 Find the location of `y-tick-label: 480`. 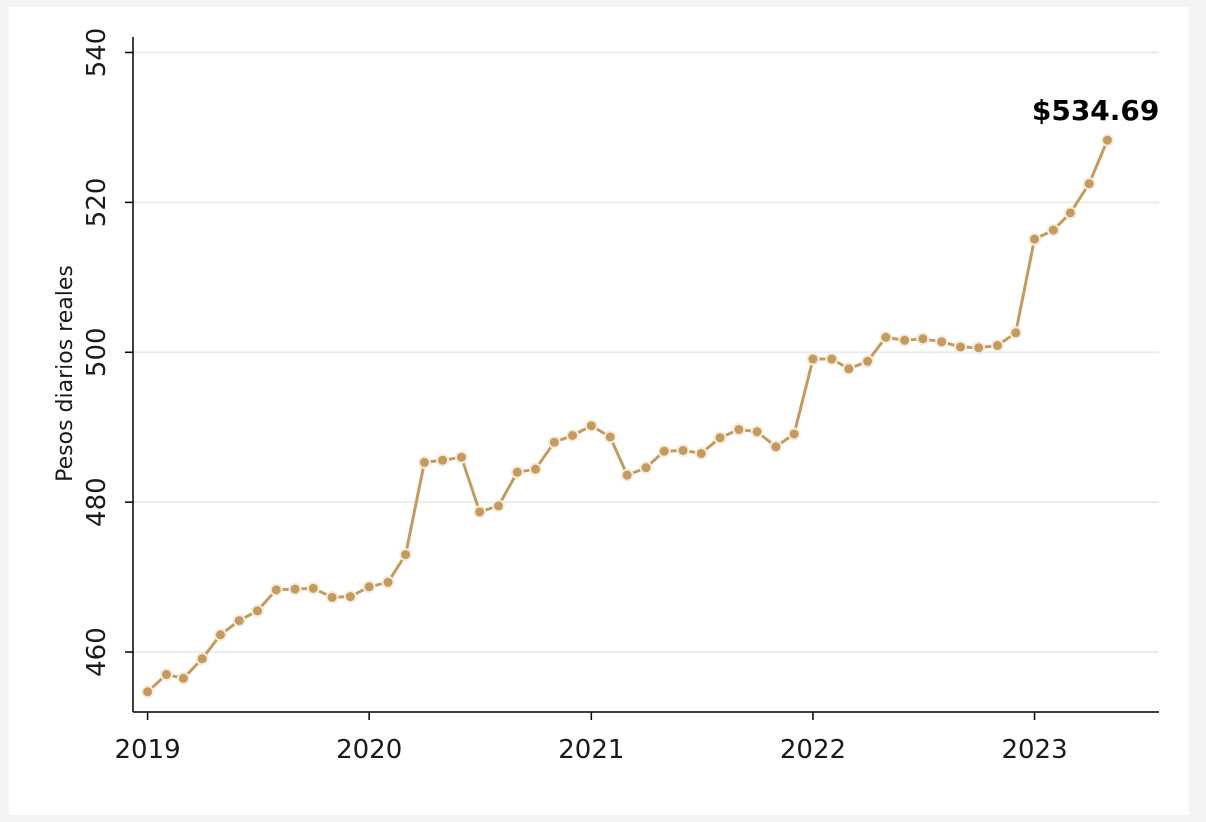

y-tick-label: 480 is located at coordinates (97, 502).